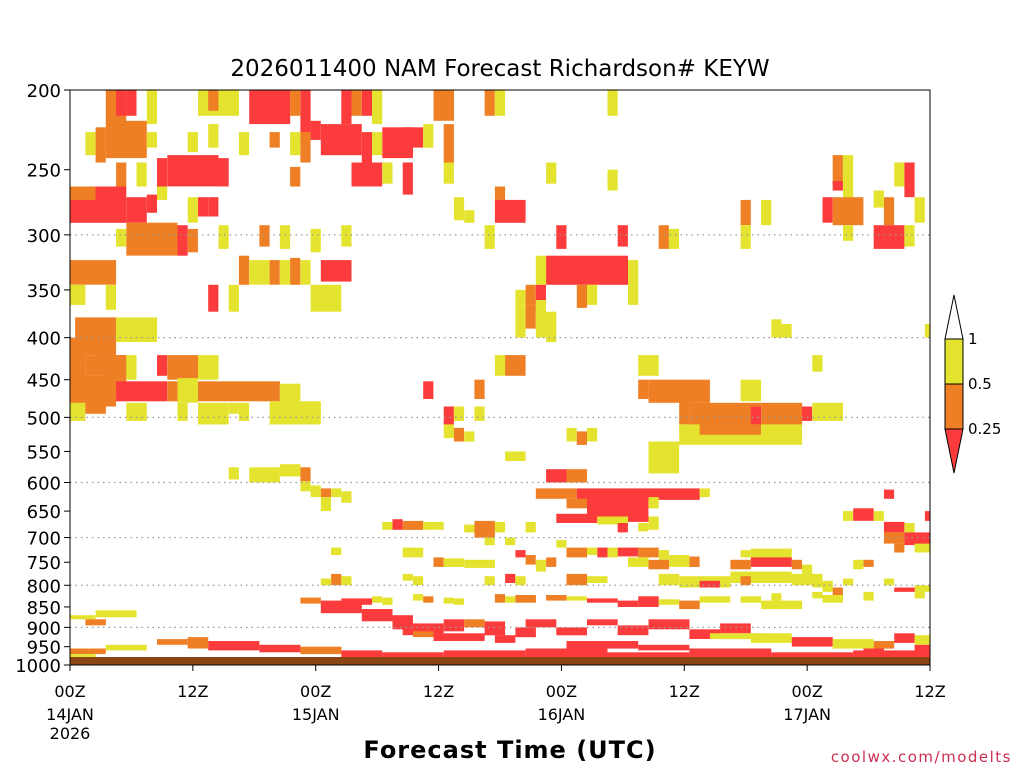  What do you see at coordinates (44, 483) in the screenshot?
I see `y-tick-label-600: 600` at bounding box center [44, 483].